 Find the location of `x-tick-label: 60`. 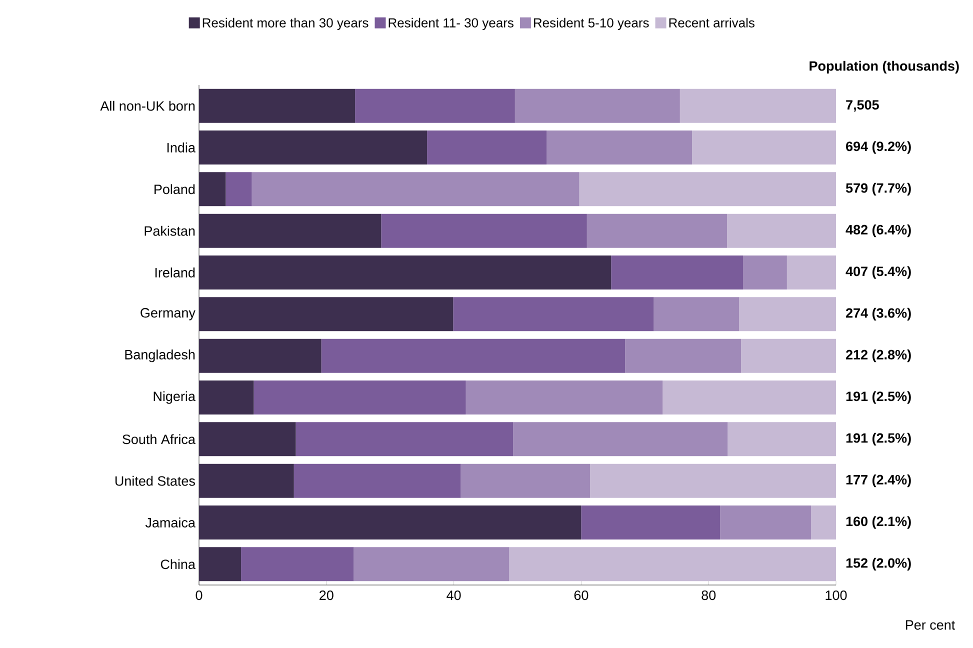

x-tick-label: 60 is located at coordinates (581, 595).